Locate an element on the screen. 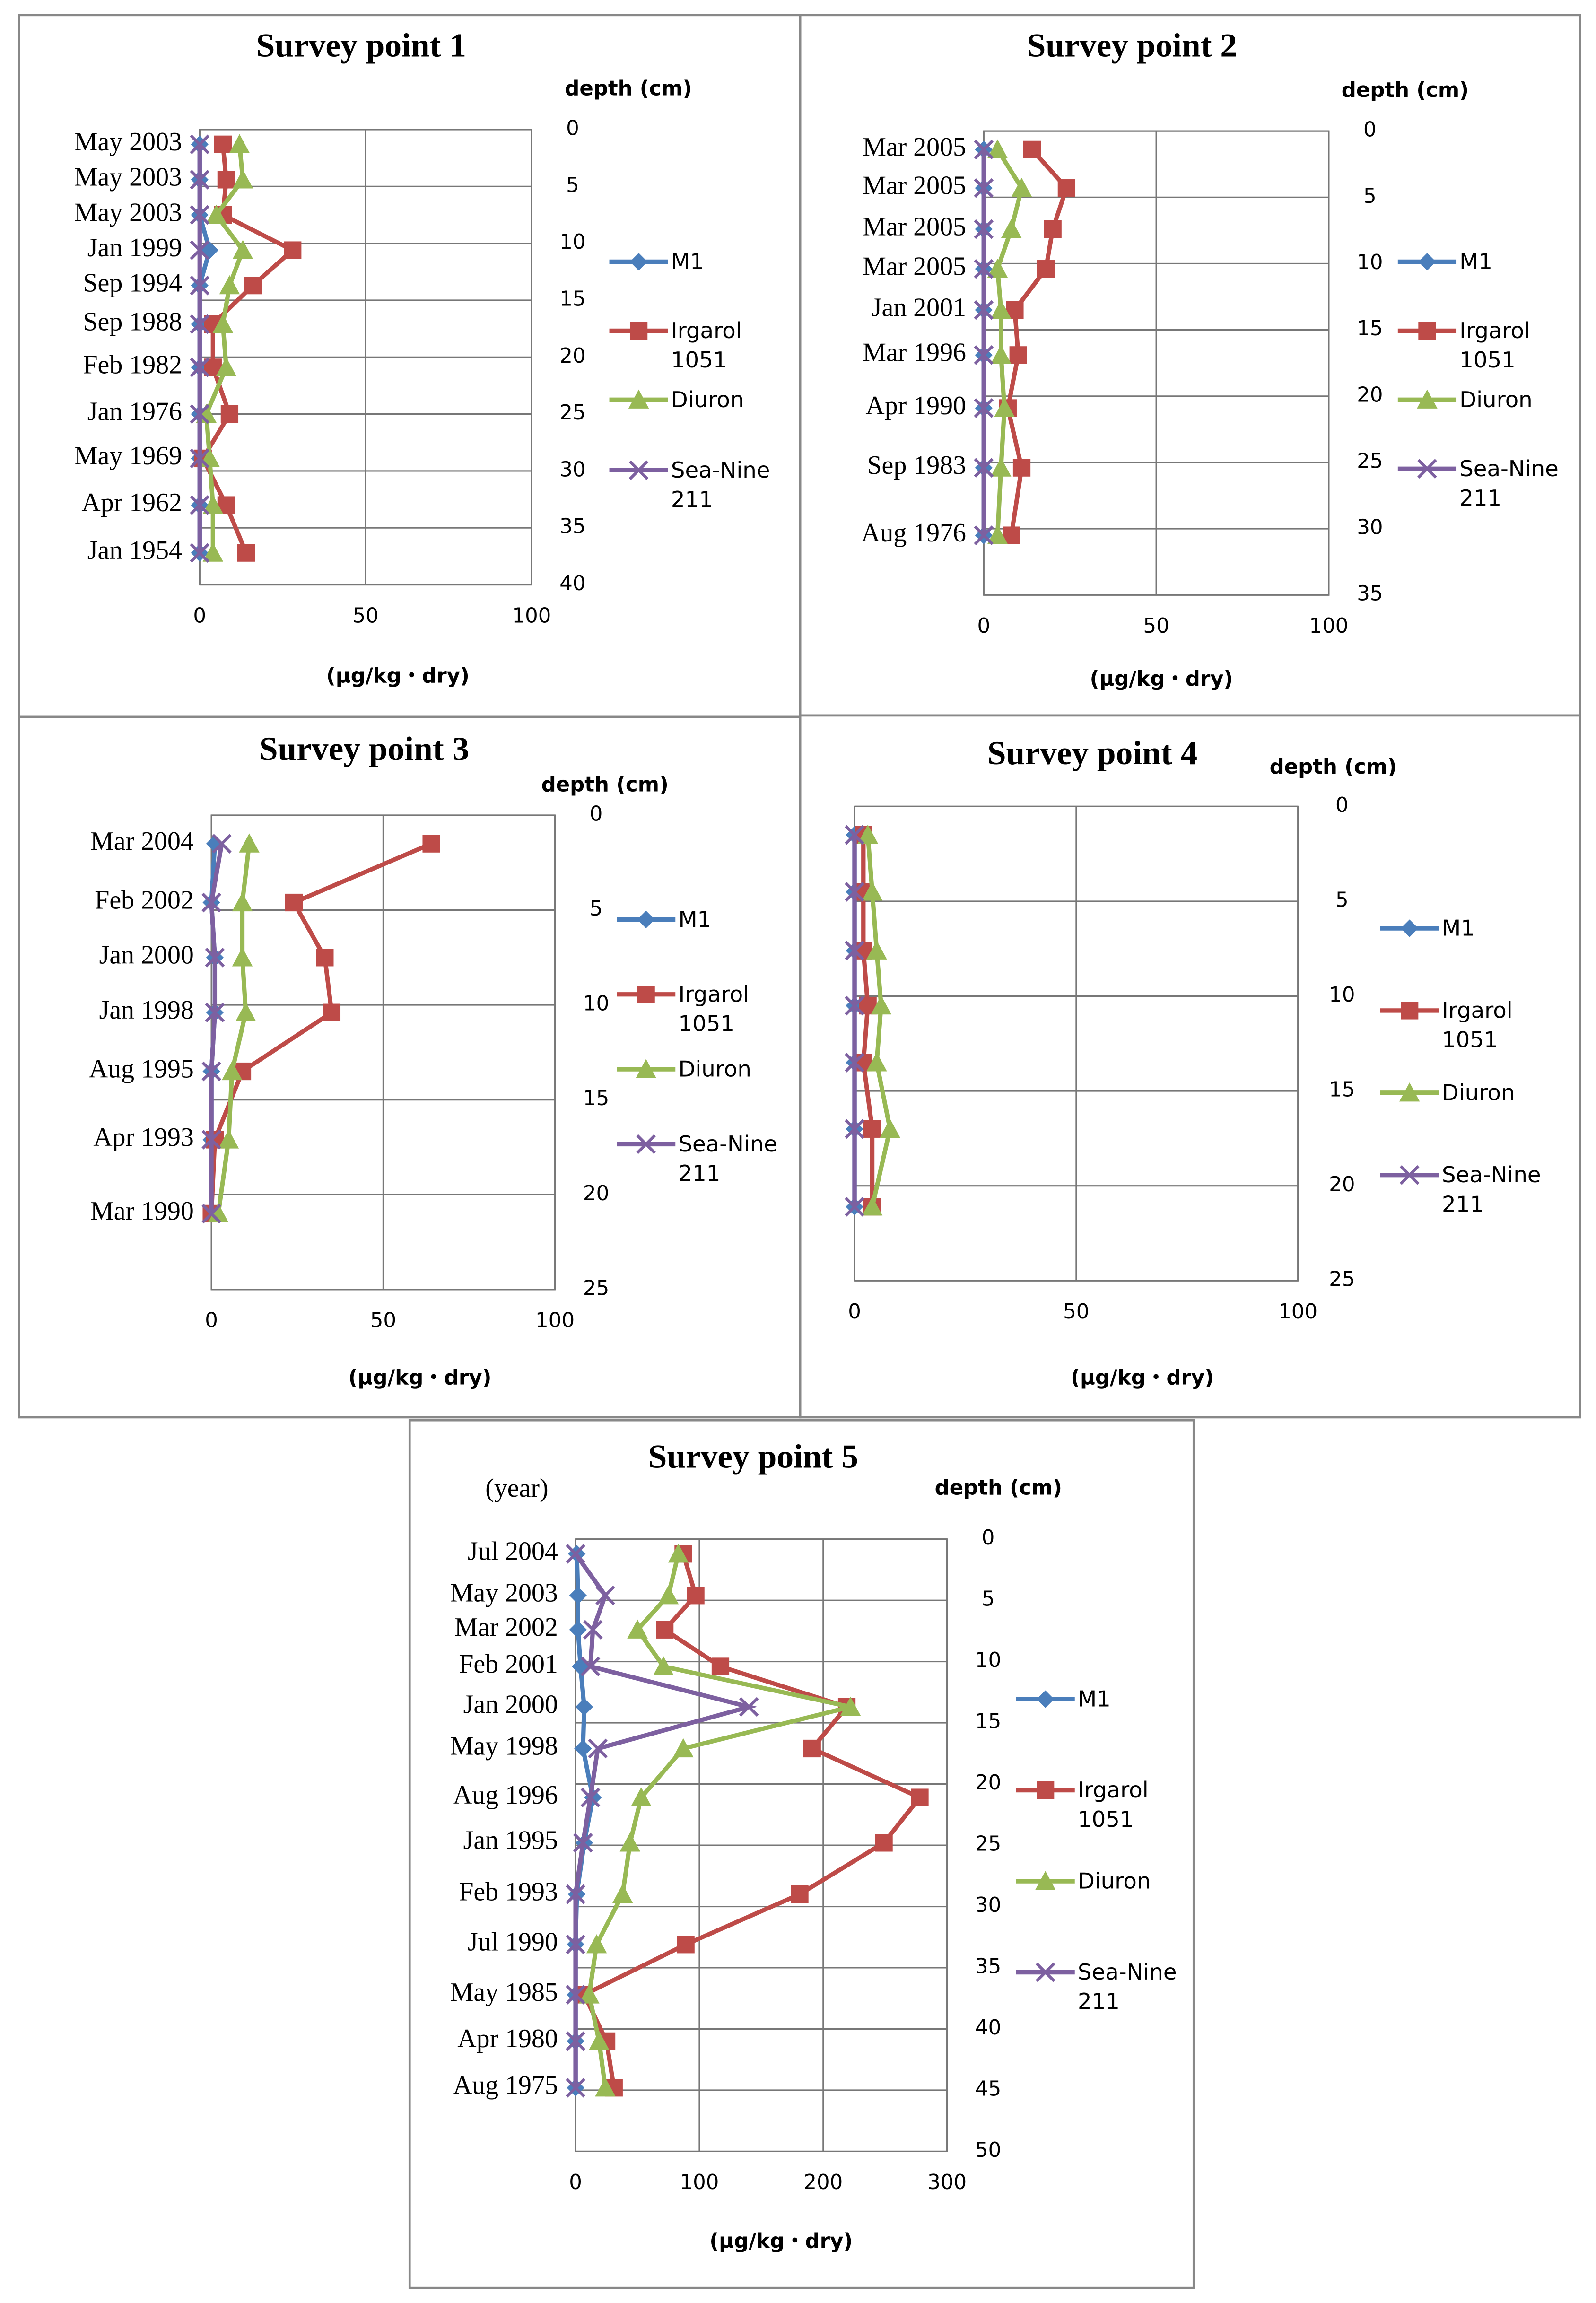 The image size is (1596, 2303). y-tick-label: 0 is located at coordinates (1370, 130).